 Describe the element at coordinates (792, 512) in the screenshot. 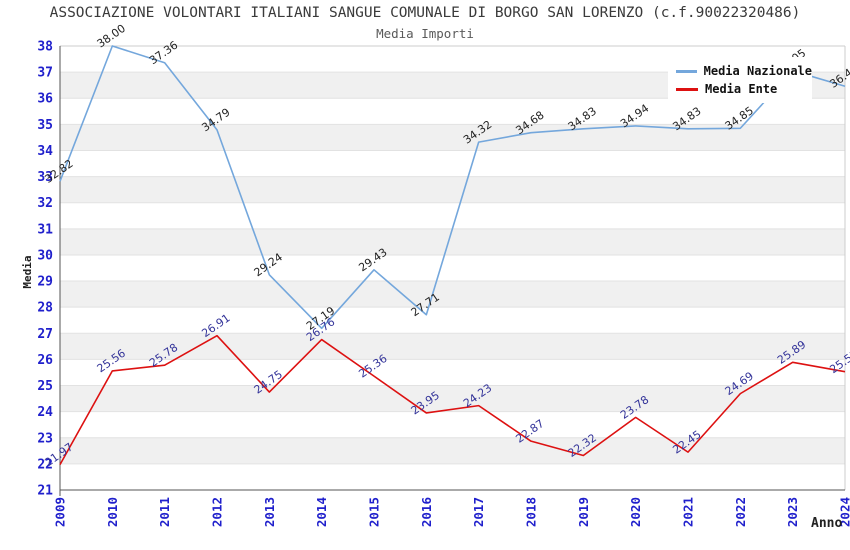

I see `x-tick-label: 2023` at that location.